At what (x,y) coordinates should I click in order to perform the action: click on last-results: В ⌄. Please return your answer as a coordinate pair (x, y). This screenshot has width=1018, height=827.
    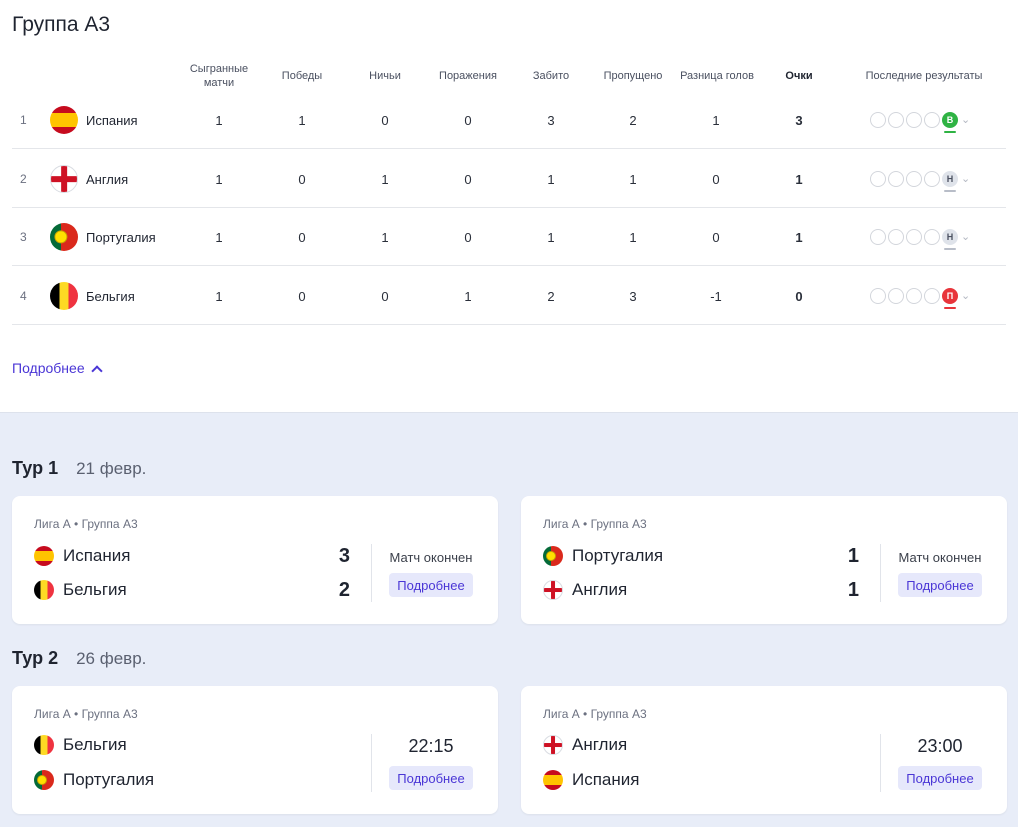
    Looking at the image, I should click on (920, 120).